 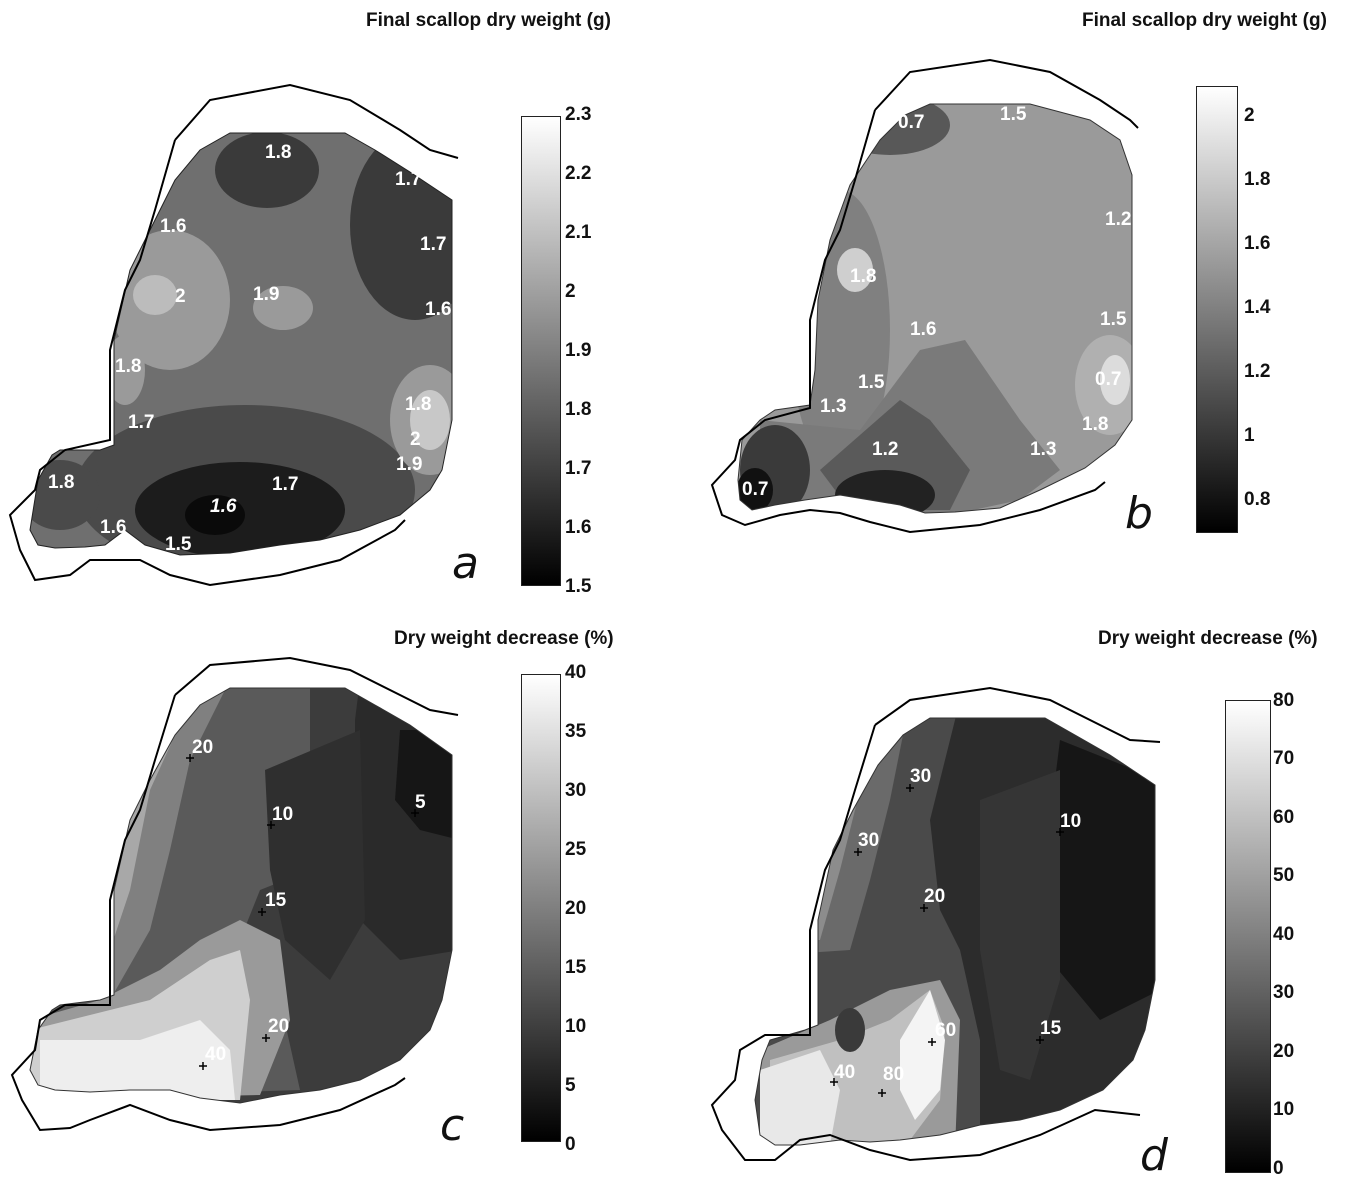 I want to click on colorbar-tick: 1.9, so click(x=578, y=350).